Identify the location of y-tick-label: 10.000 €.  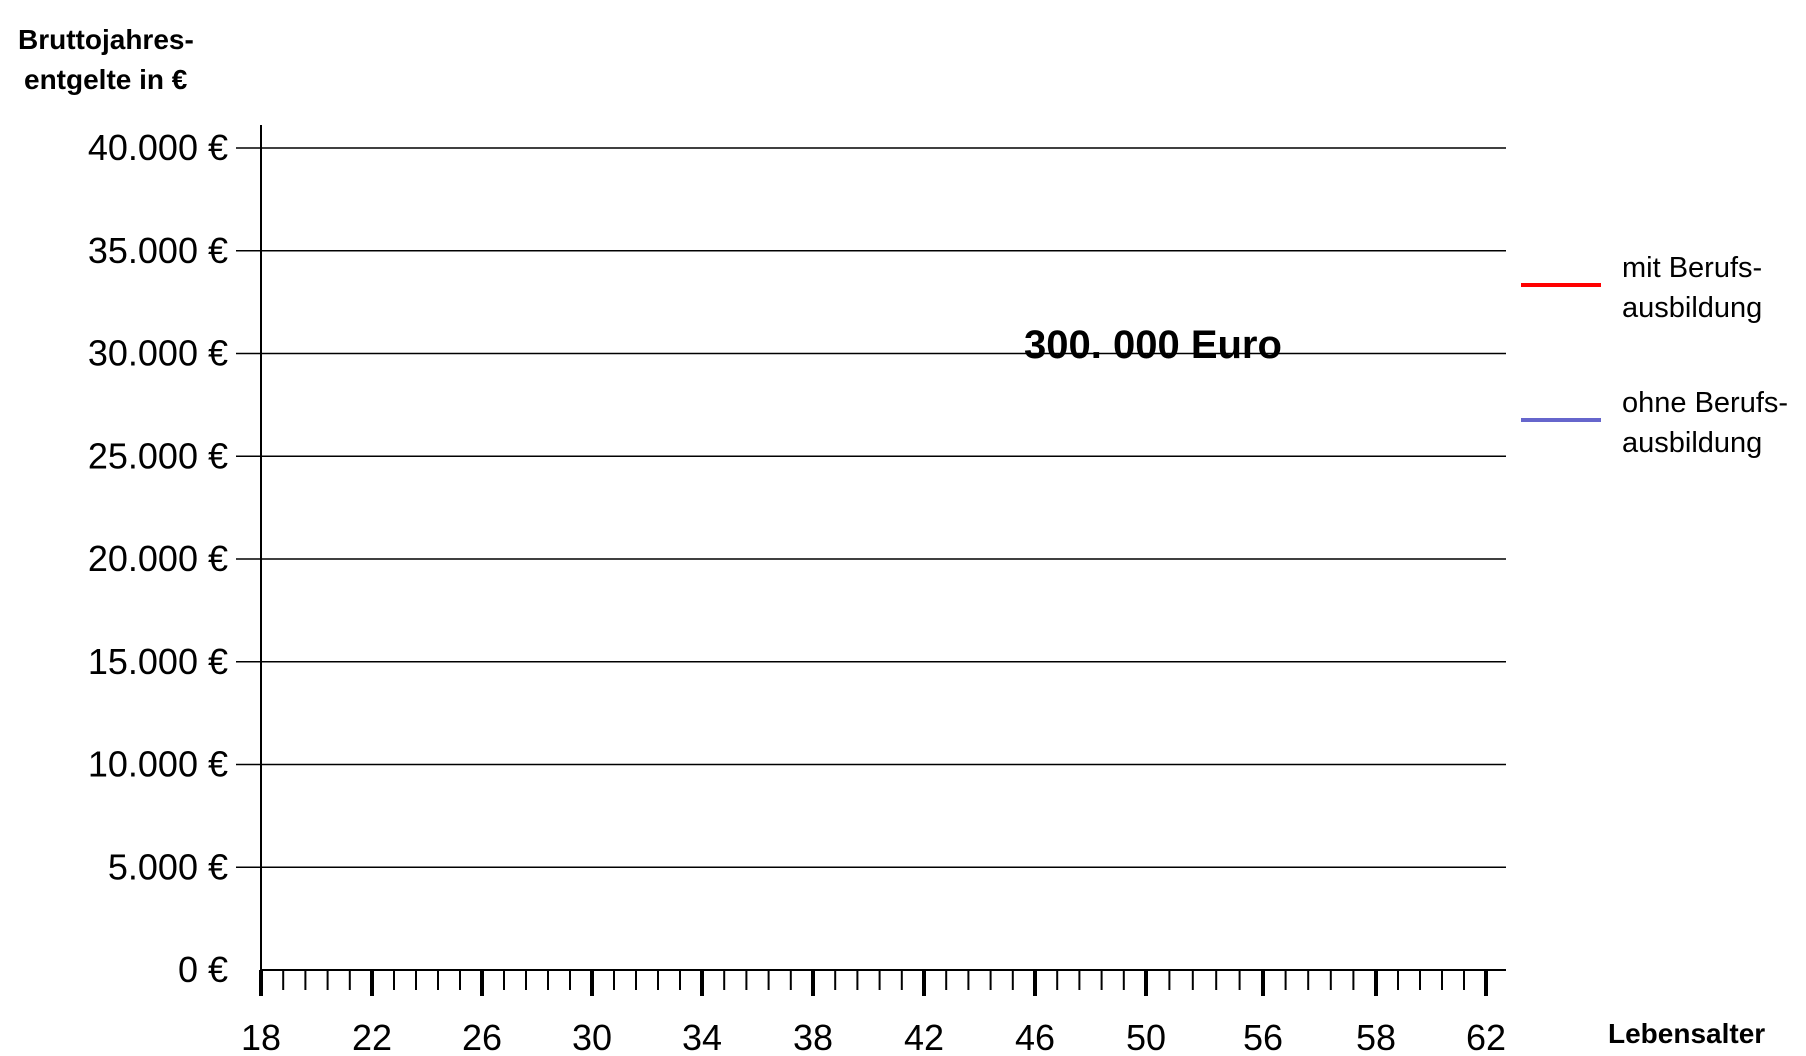
(158, 764).